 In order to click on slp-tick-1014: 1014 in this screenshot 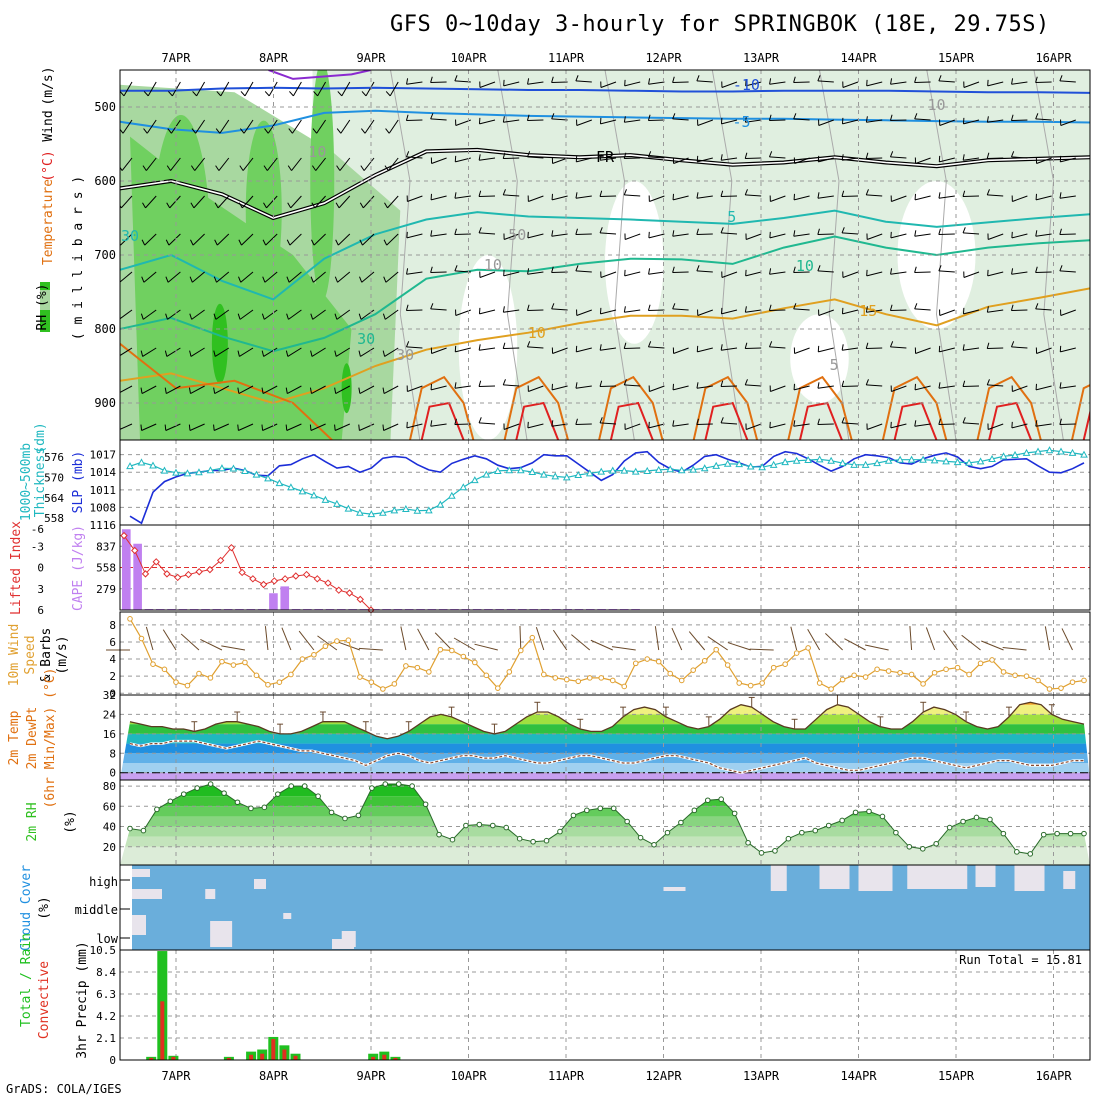, I will do `click(103, 472)`.